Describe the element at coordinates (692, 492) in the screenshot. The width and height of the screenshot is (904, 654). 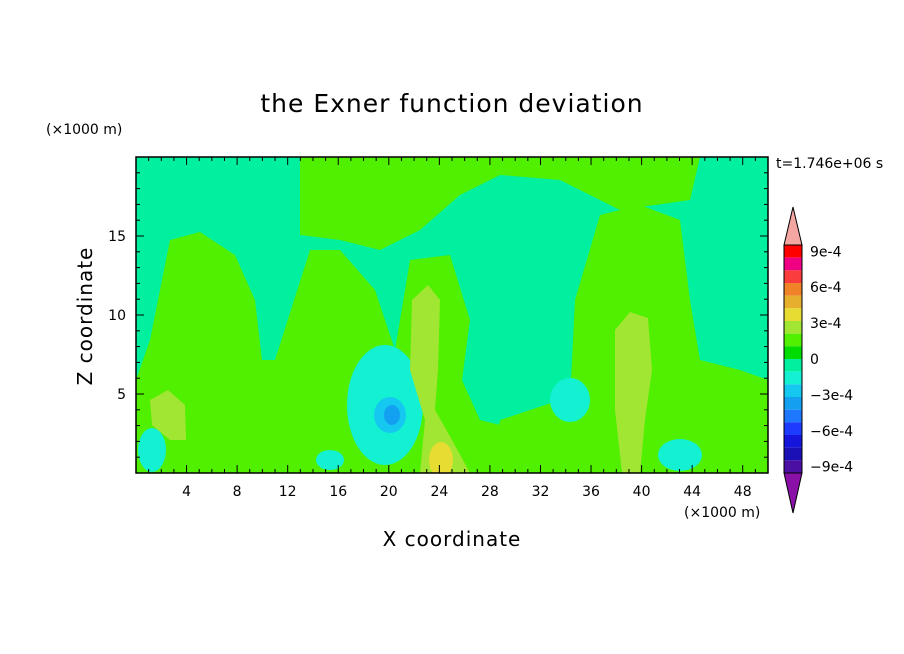
I see `x-tick-label: 44` at that location.